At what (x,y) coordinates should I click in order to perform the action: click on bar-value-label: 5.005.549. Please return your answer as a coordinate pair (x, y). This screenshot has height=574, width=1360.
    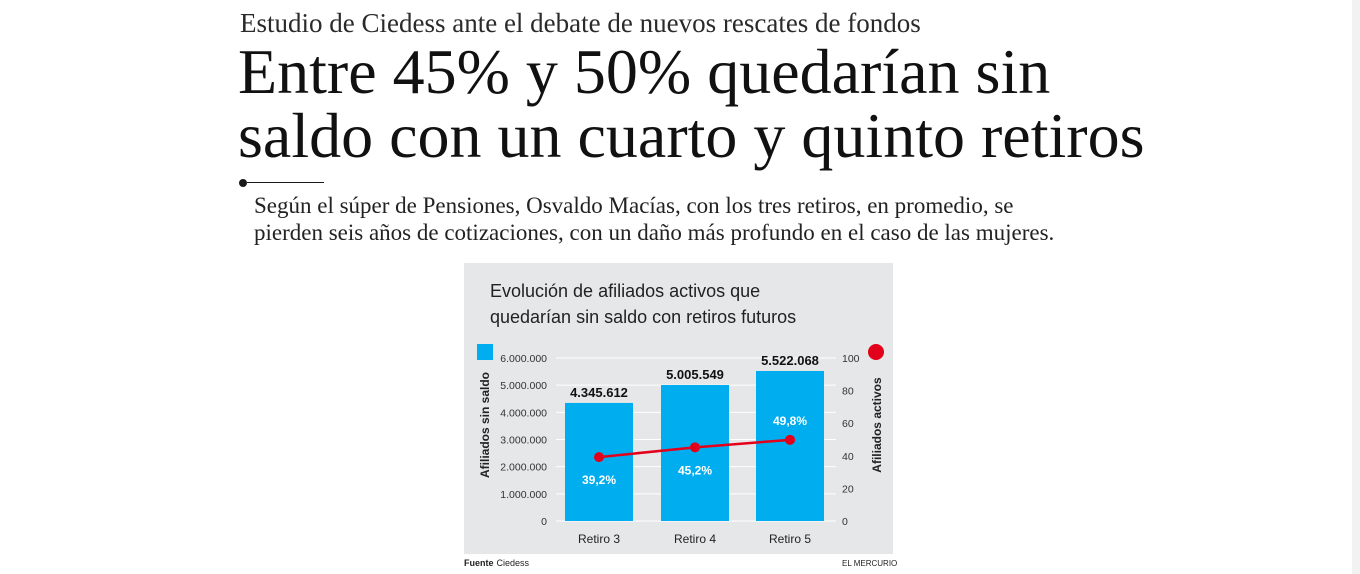
    Looking at the image, I should click on (695, 374).